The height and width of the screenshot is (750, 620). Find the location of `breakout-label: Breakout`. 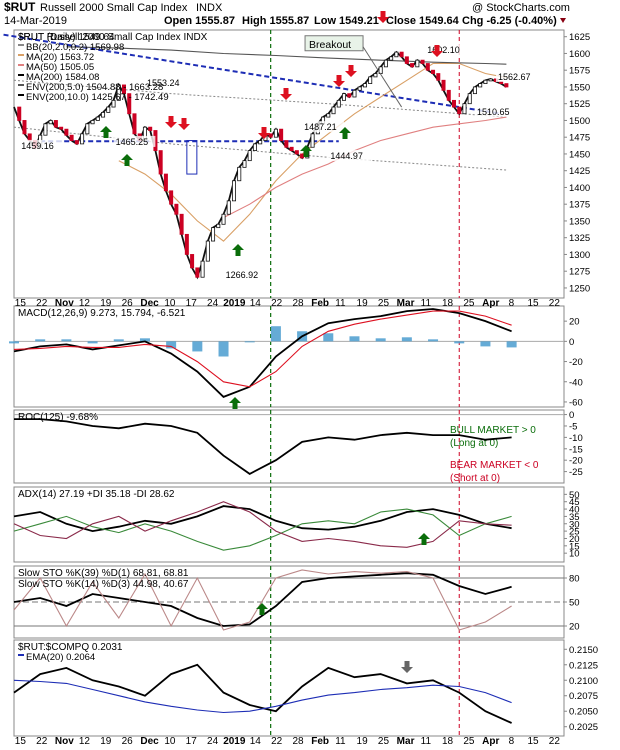

breakout-label: Breakout is located at coordinates (330, 45).